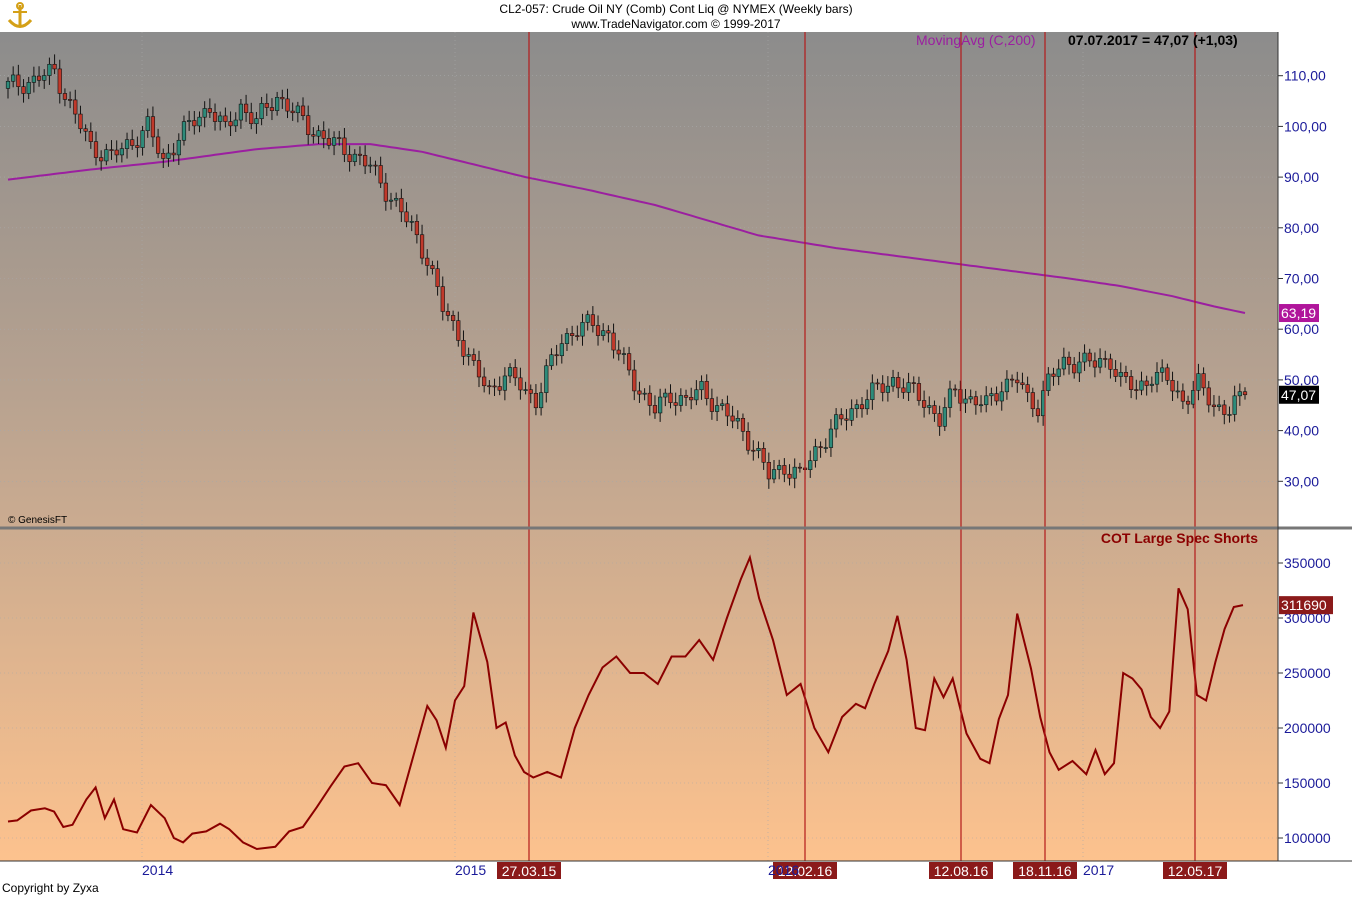 This screenshot has height=897, width=1352. Describe the element at coordinates (783, 870) in the screenshot. I see `x-tick-label: 2016` at that location.